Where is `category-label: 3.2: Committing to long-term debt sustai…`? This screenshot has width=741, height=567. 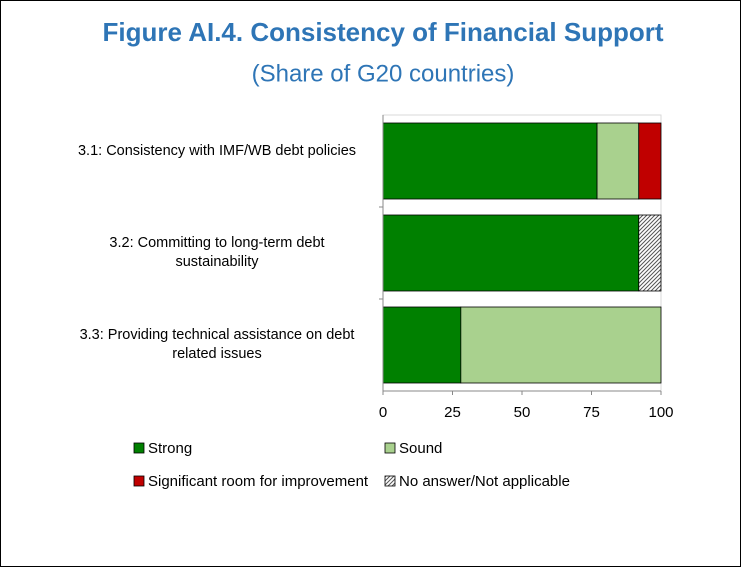 category-label: 3.2: Committing to long-term debt sustai… is located at coordinates (217, 252).